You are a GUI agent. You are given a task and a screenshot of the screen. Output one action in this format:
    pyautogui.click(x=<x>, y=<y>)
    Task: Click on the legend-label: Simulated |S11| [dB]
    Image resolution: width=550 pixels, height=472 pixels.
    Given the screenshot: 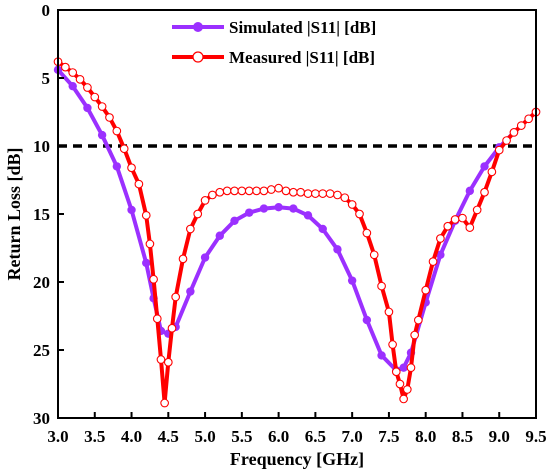 What is the action you would take?
    pyautogui.click(x=302, y=27)
    